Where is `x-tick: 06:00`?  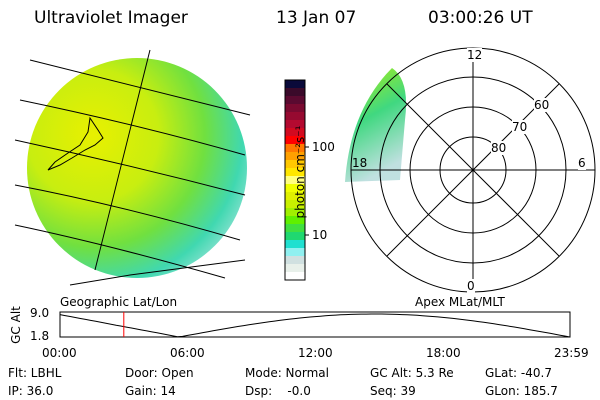 x-tick: 06:00 is located at coordinates (187, 353).